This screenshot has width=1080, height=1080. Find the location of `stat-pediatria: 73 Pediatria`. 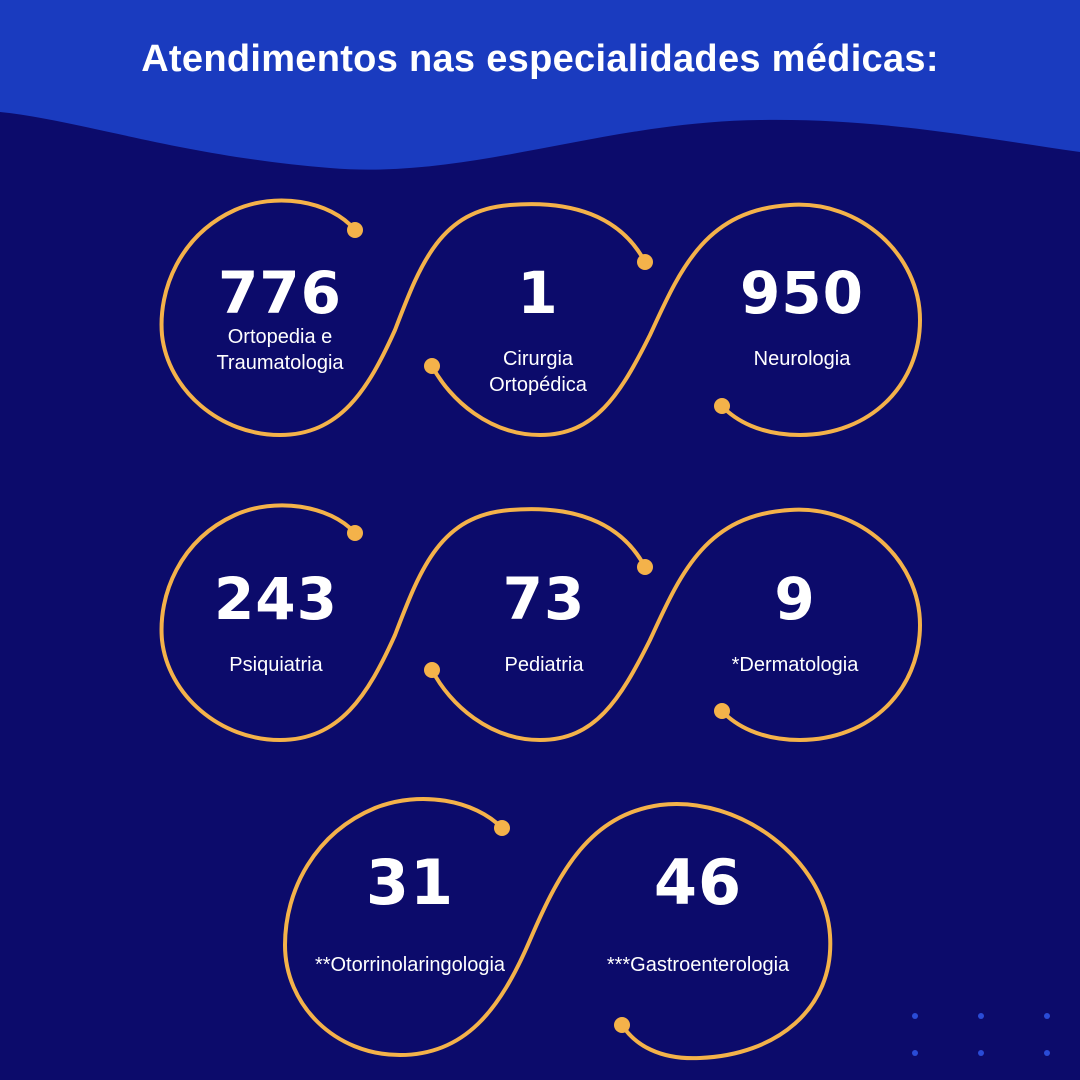

stat-pediatria: 73 Pediatria is located at coordinates (544, 623).